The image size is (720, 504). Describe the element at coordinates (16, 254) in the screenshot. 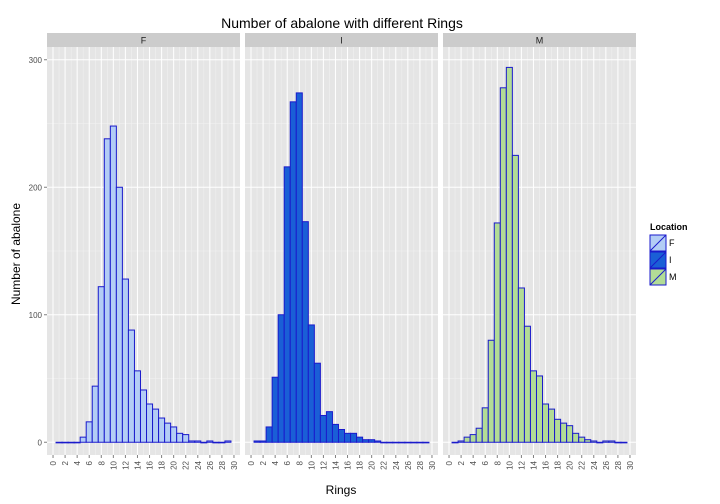

I see `y-axis-label: Number of abalone` at that location.